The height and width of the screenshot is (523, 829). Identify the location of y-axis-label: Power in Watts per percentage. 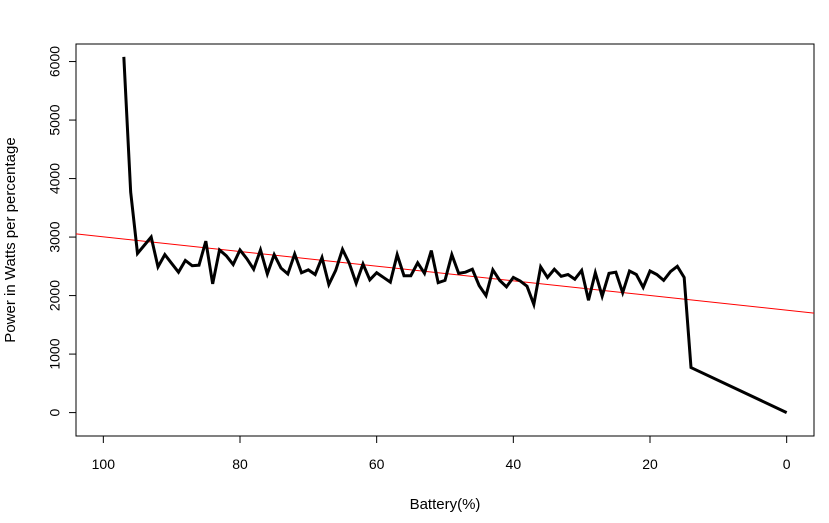
(10, 239).